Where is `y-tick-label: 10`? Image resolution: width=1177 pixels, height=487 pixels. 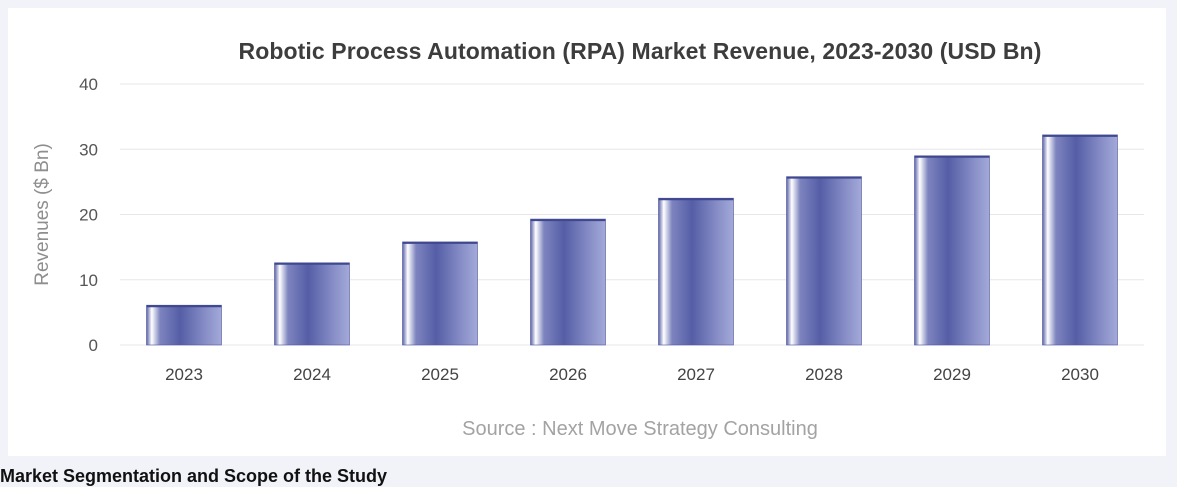 y-tick-label: 10 is located at coordinates (88, 280).